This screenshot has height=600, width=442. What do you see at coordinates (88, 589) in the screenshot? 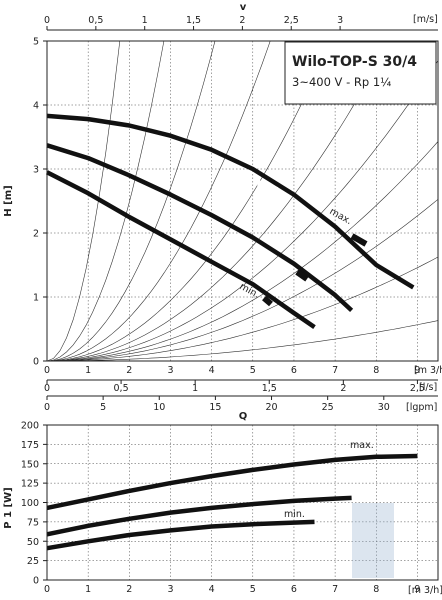
I see `power-flow-tick-label: 1` at bounding box center [88, 589].